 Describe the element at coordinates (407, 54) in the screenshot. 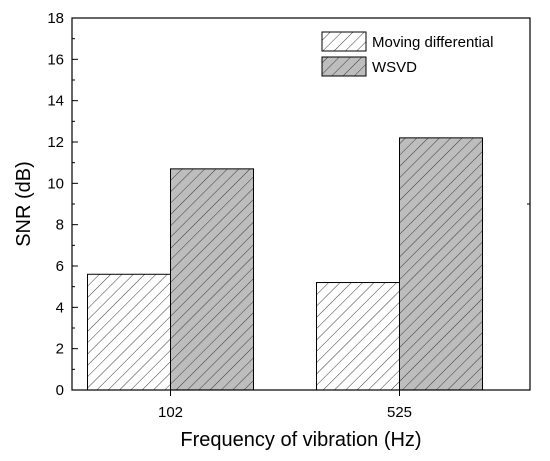

I see `legend: Moving differential WSVD` at that location.